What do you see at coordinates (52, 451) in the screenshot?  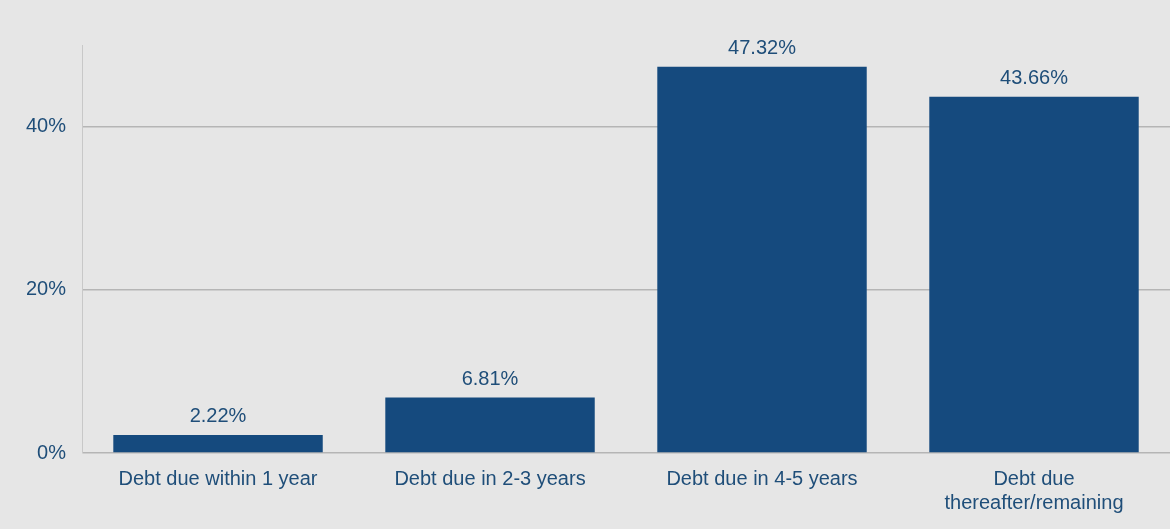 I see `y-tick-label: 0%` at bounding box center [52, 451].